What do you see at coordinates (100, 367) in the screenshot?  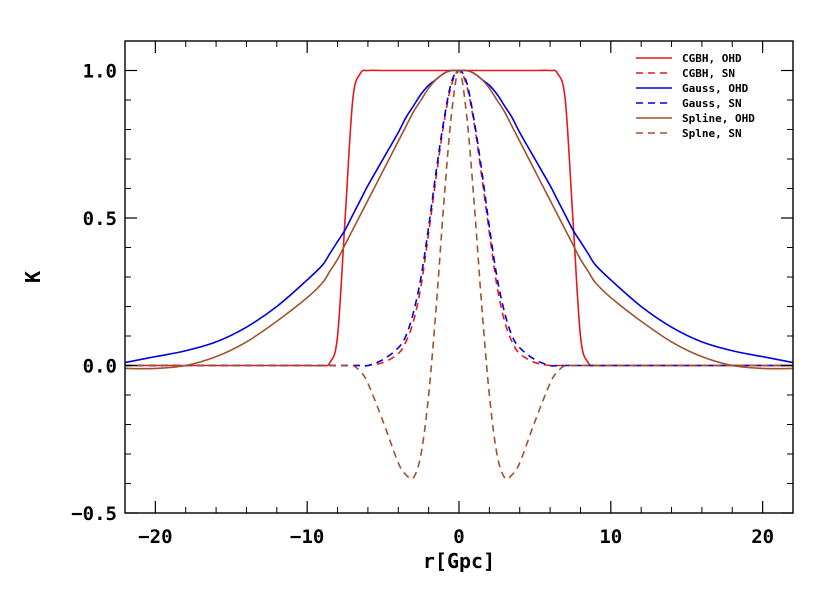 I see `y-tick-label: 0.0` at bounding box center [100, 367].